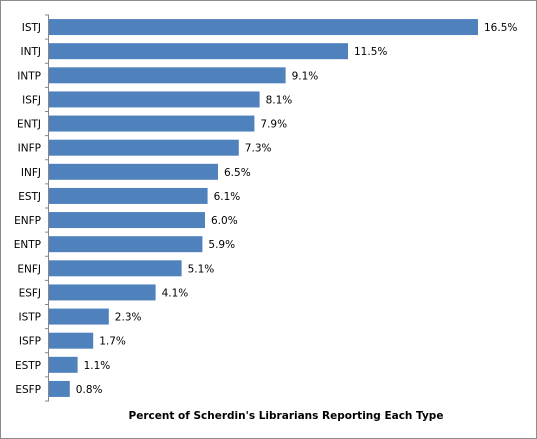 This screenshot has width=537, height=439. Describe the element at coordinates (263, 27) in the screenshot. I see `bar-istj` at that location.